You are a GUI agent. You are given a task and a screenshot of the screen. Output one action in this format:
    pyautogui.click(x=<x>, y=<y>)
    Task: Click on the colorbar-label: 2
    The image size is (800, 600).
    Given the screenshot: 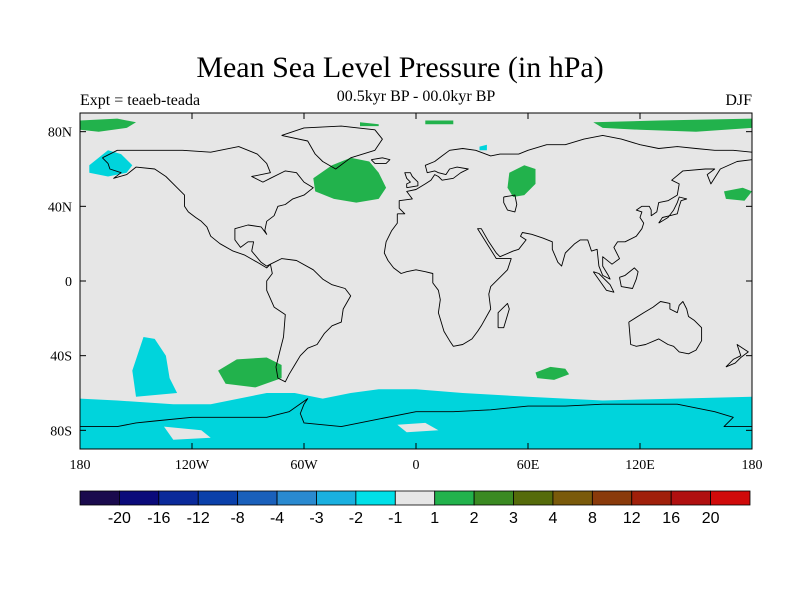 What is the action you would take?
    pyautogui.click(x=474, y=518)
    